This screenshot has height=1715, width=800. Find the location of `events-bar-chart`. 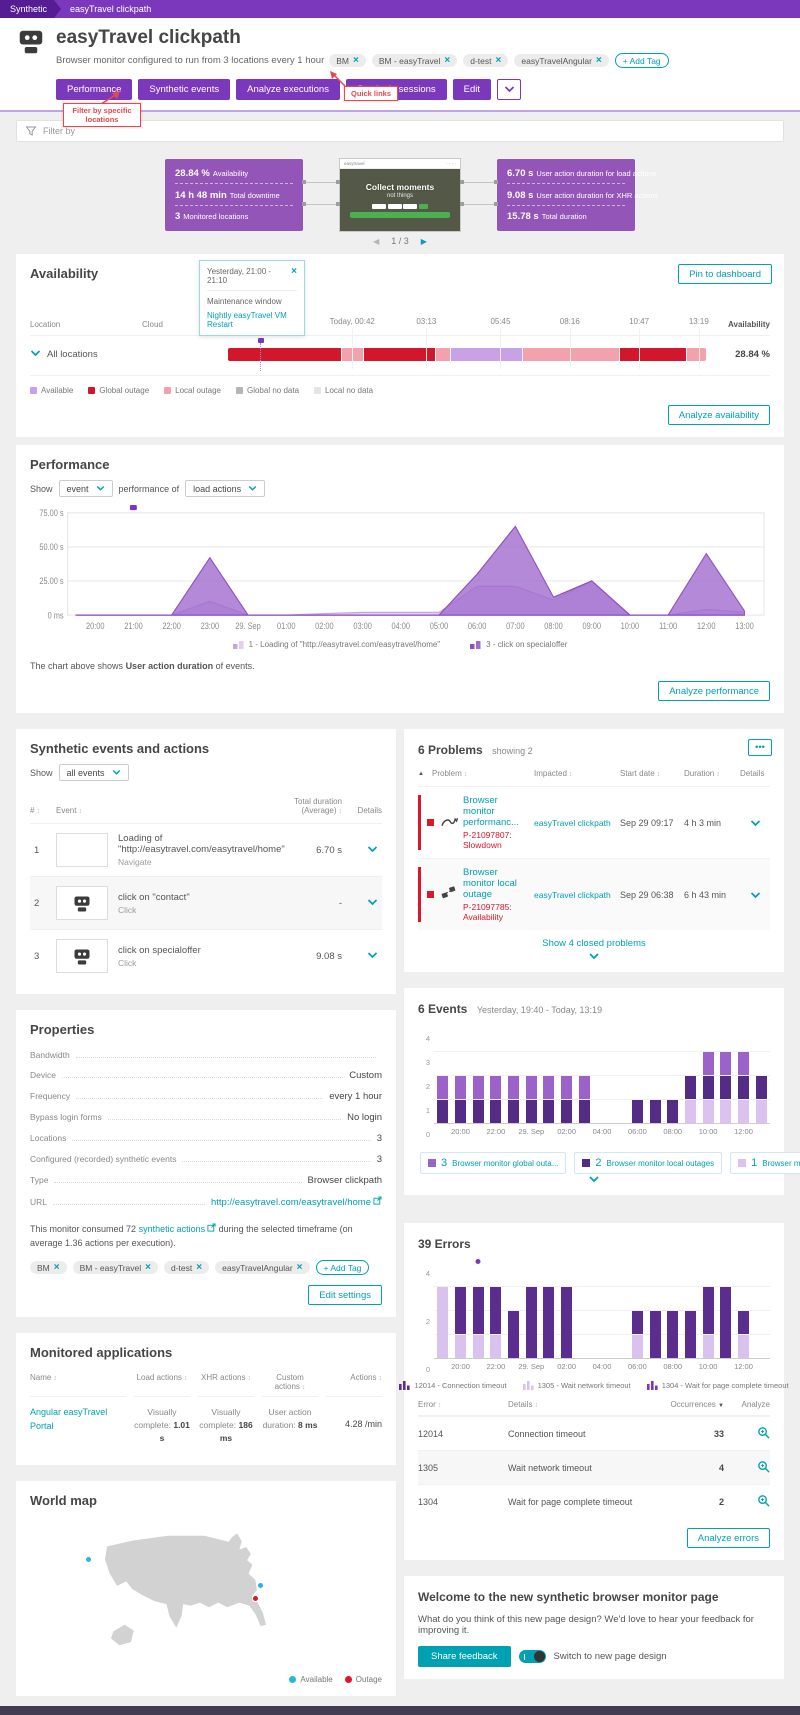

events-bar-chart is located at coordinates (602, 1076).